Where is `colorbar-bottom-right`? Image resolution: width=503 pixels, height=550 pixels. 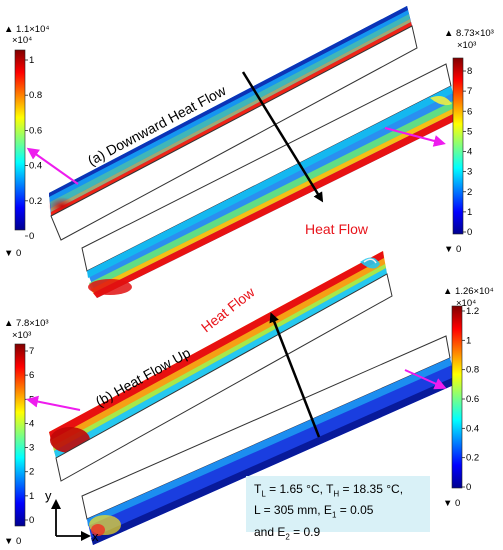
colorbar-bottom-right is located at coordinates (457, 397).